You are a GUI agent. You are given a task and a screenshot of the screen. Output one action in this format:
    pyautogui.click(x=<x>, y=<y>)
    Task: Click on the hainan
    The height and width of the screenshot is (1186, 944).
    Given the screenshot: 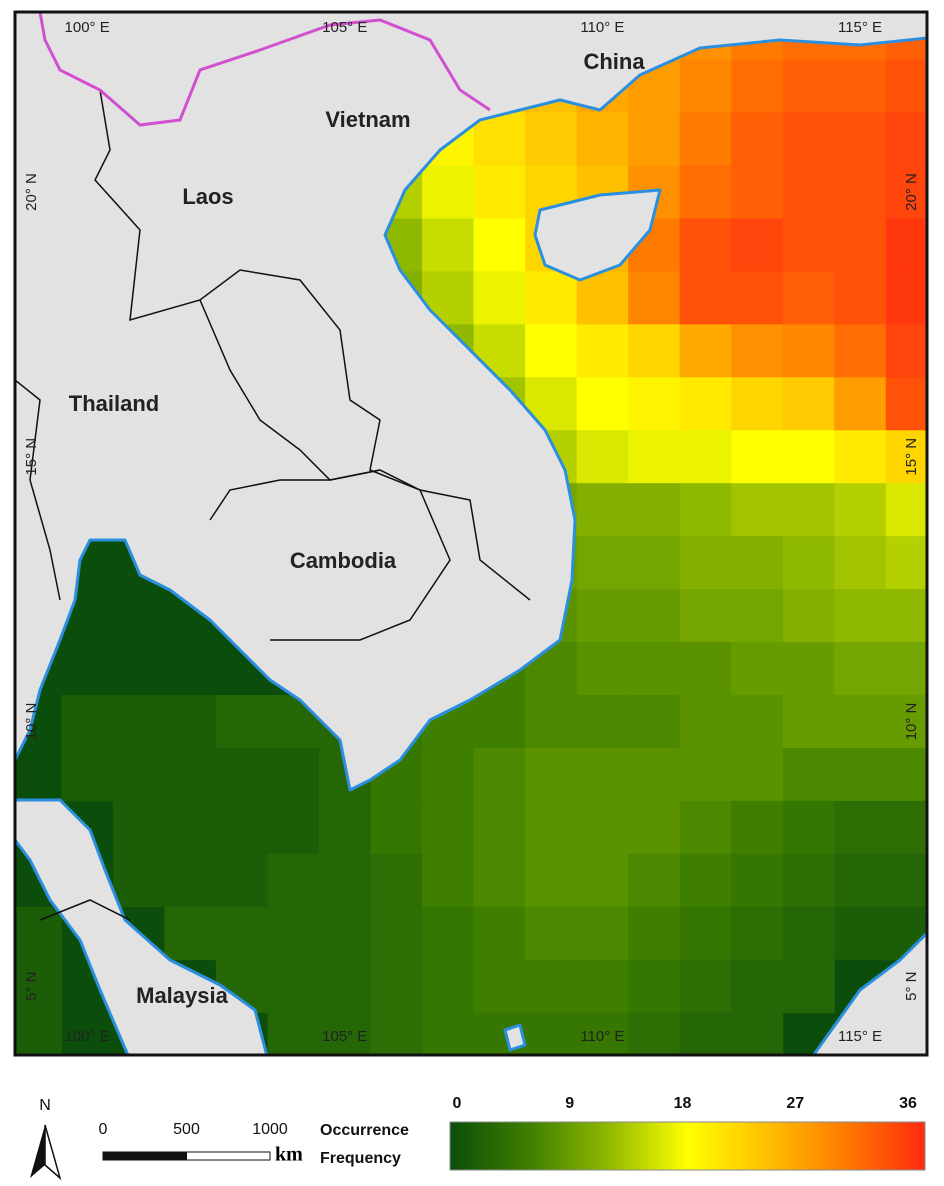 What is the action you would take?
    pyautogui.click(x=597, y=235)
    